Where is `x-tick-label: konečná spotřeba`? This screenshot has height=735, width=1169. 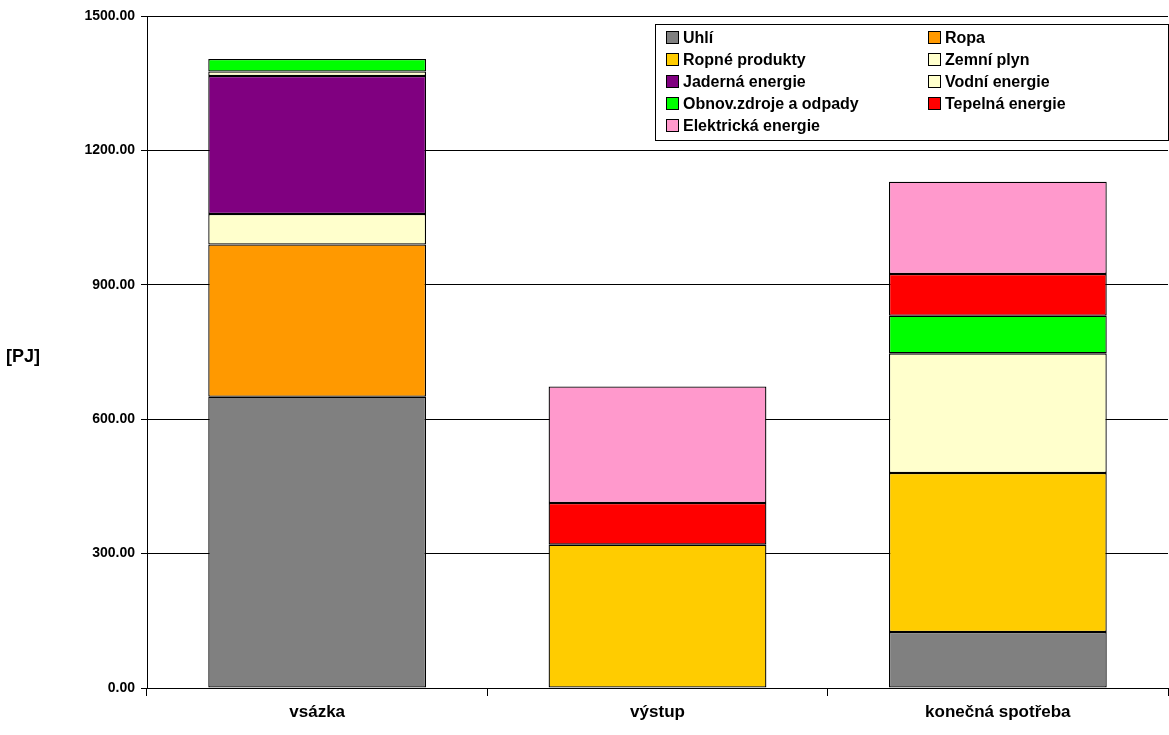
x-tick-label: konečná spotřeba is located at coordinates (998, 711).